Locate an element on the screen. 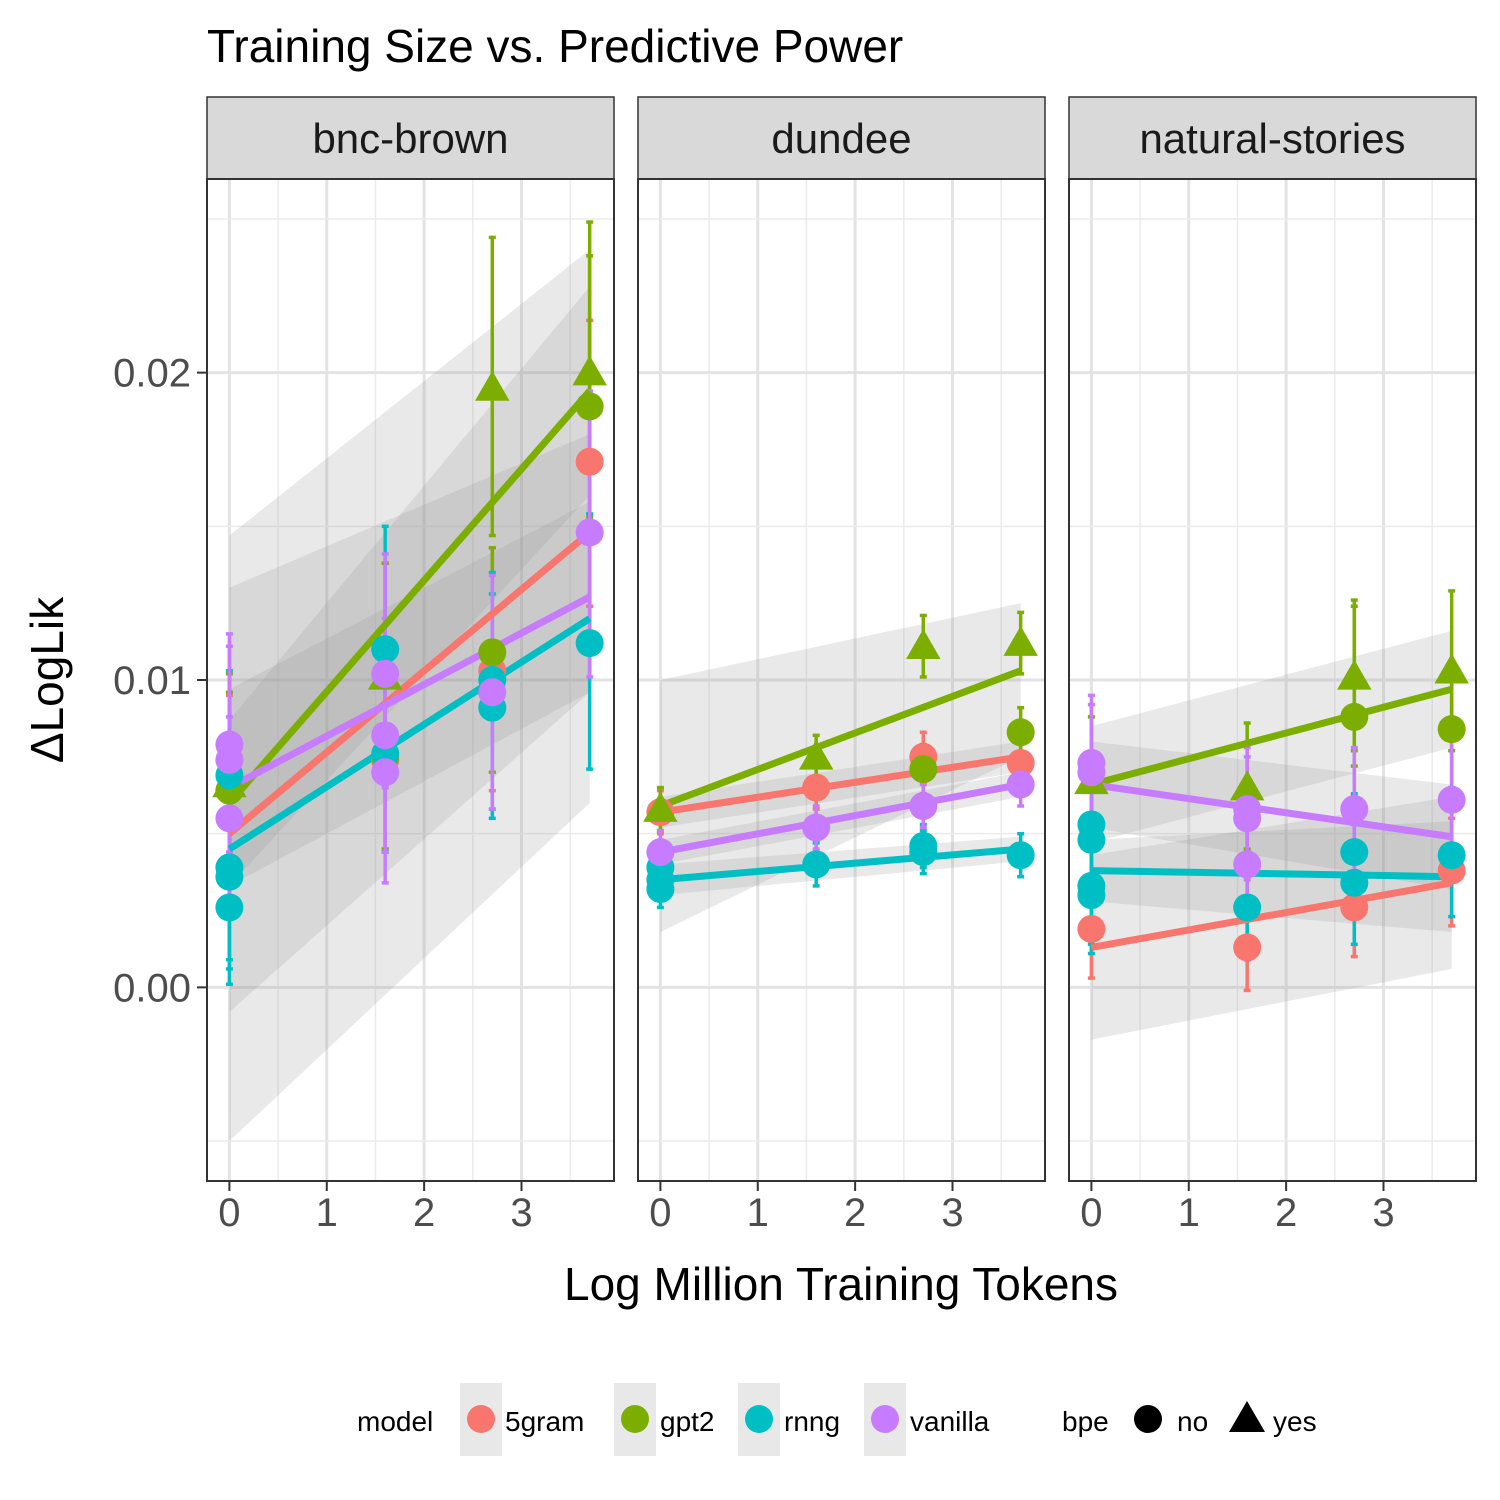  legend-label-bpe-no: no is located at coordinates (1192, 1421).